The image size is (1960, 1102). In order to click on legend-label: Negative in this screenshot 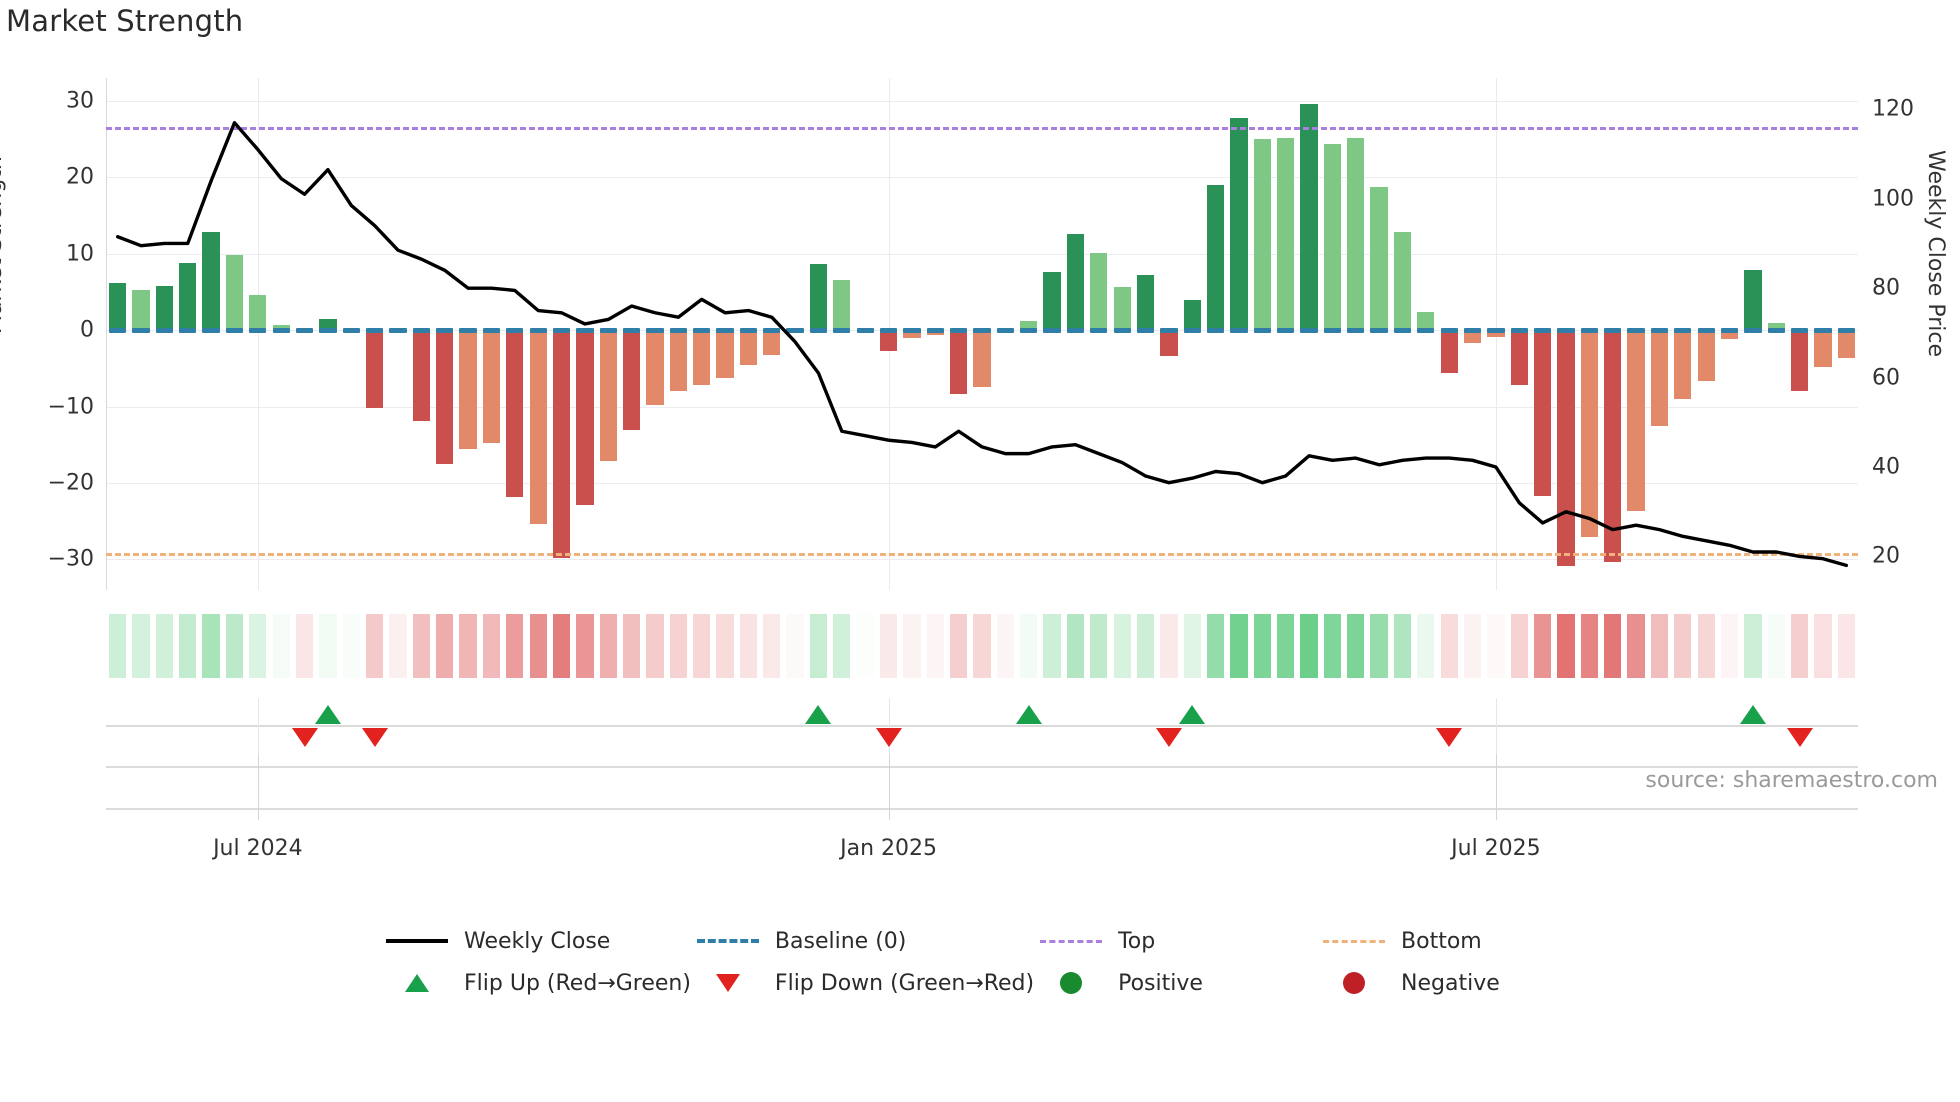, I will do `click(1450, 983)`.